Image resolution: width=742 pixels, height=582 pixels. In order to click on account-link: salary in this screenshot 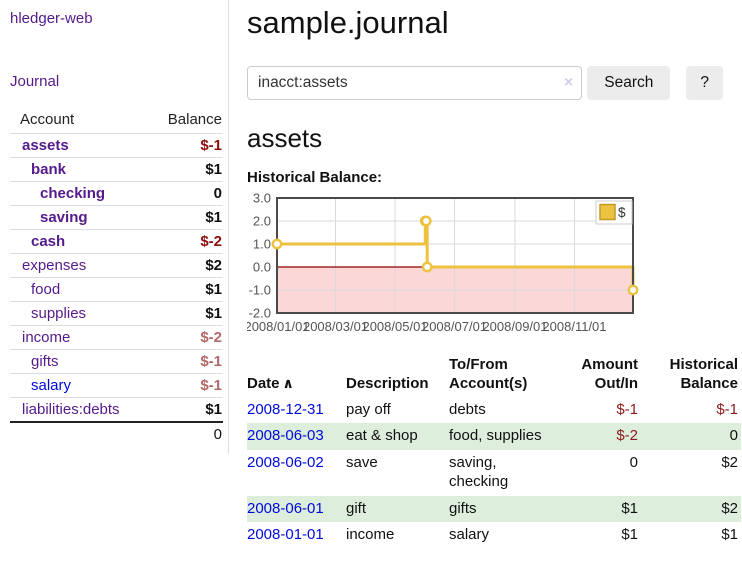, I will do `click(51, 385)`.